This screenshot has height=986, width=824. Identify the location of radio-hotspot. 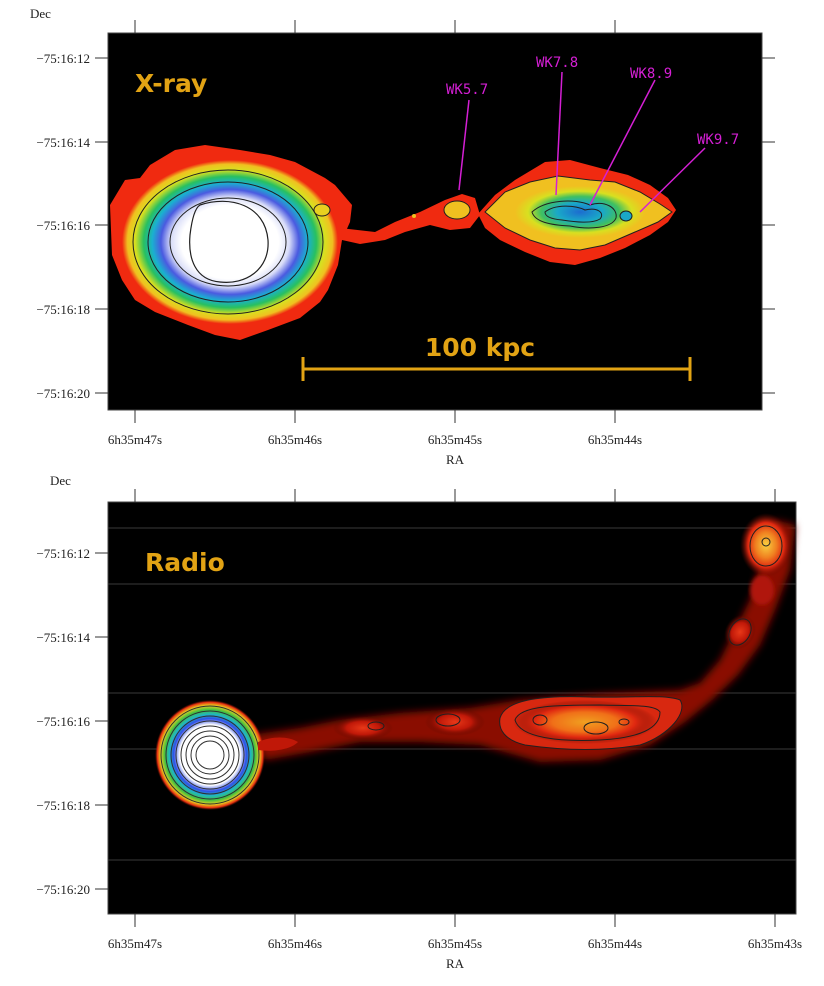
(766, 545).